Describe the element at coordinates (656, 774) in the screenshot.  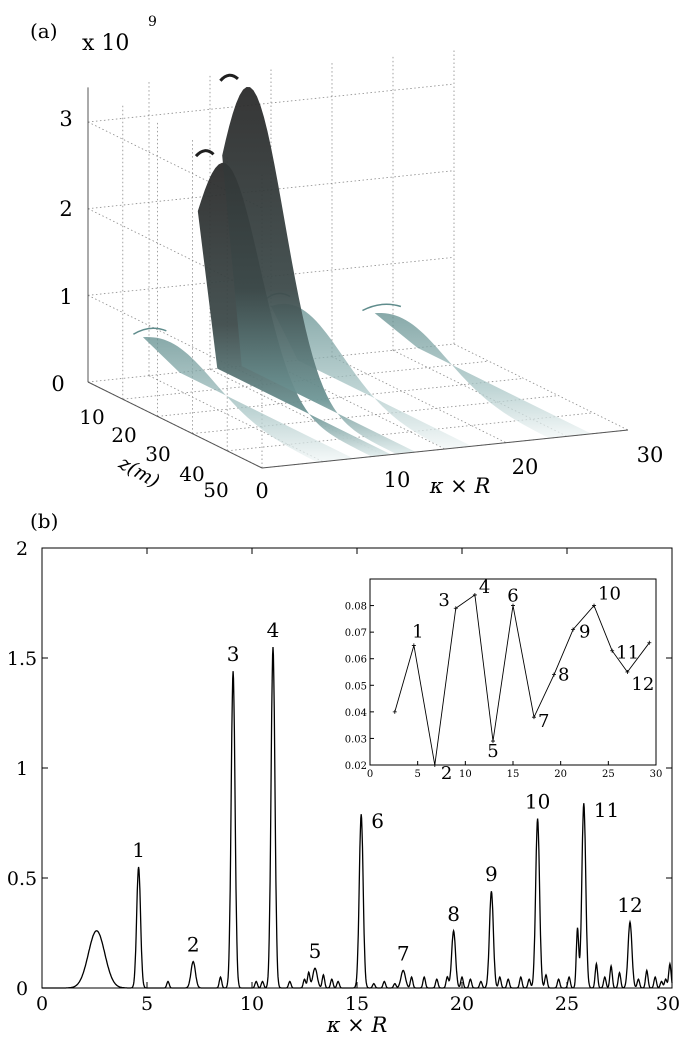
I see `inset-x-tick-30: 30` at that location.